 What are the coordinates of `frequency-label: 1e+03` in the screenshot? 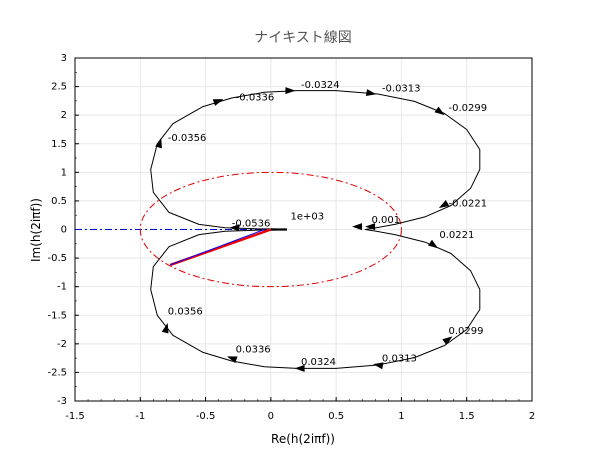 It's located at (308, 217).